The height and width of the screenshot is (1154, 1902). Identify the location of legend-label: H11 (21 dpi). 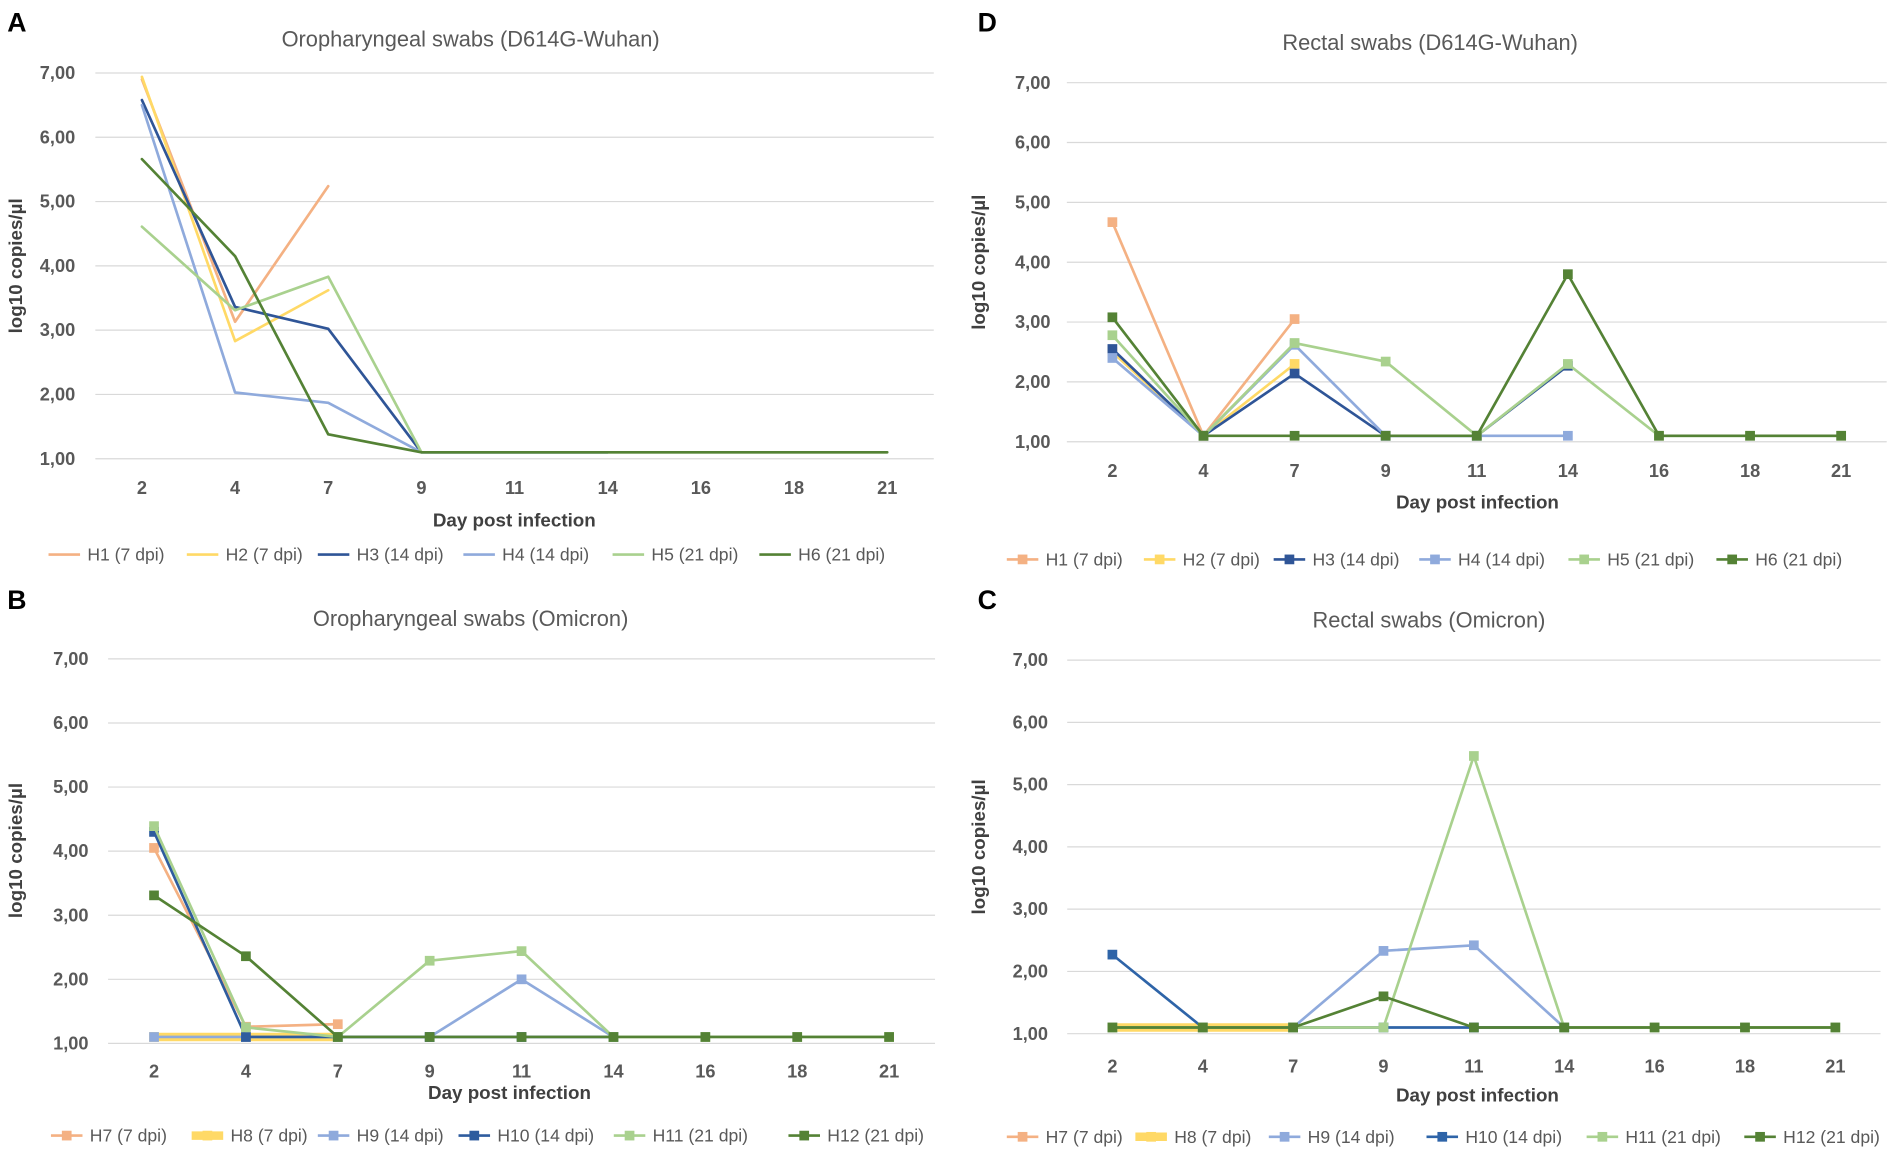
(700, 1136).